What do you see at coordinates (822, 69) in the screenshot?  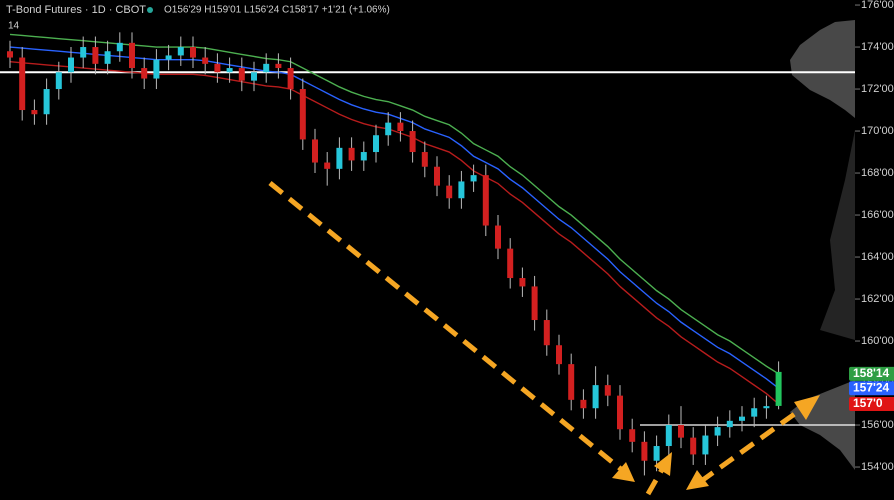 I see `volume-profile-upper` at bounding box center [822, 69].